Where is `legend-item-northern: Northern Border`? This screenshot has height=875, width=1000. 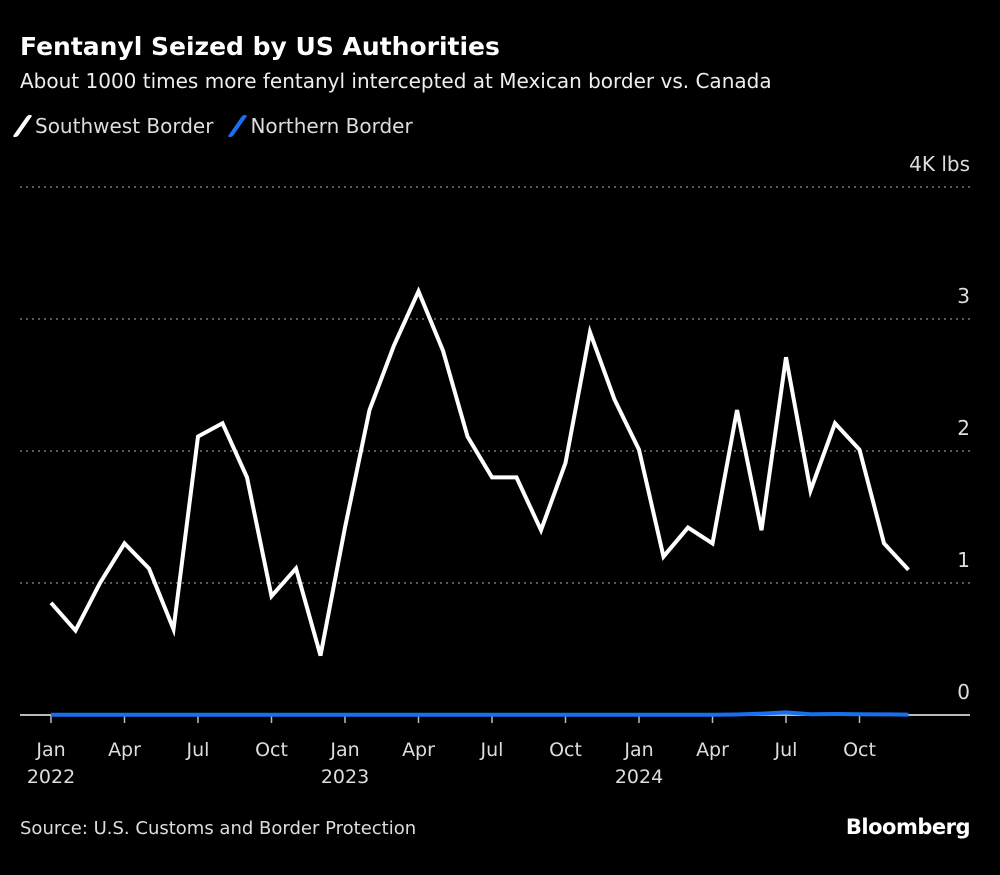 legend-item-northern: Northern Border is located at coordinates (320, 126).